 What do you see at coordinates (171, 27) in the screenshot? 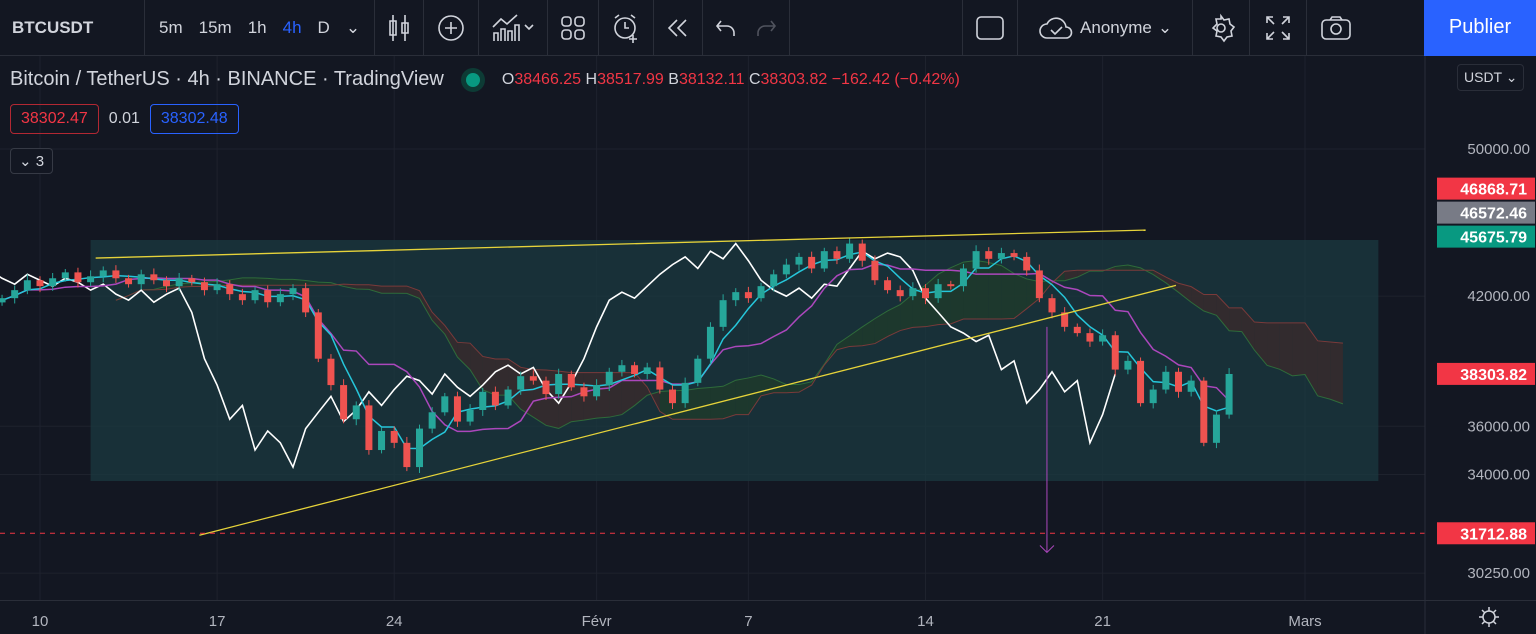
I see `interval-5m: 5m` at bounding box center [171, 27].